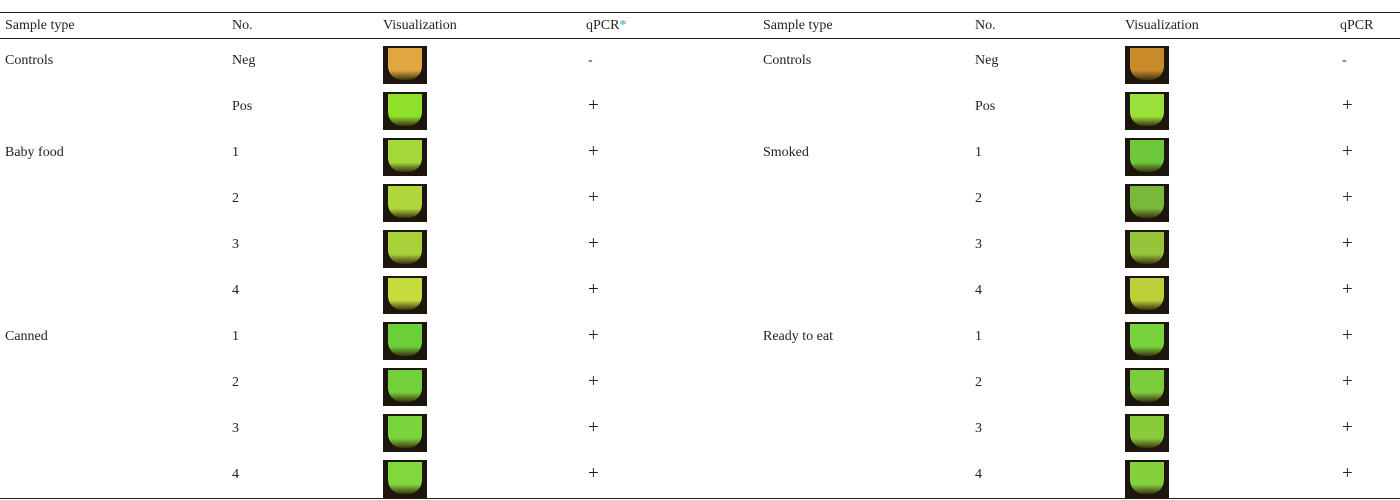 This screenshot has width=1400, height=500. Describe the element at coordinates (700, 38) in the screenshot. I see `header-rule` at that location.